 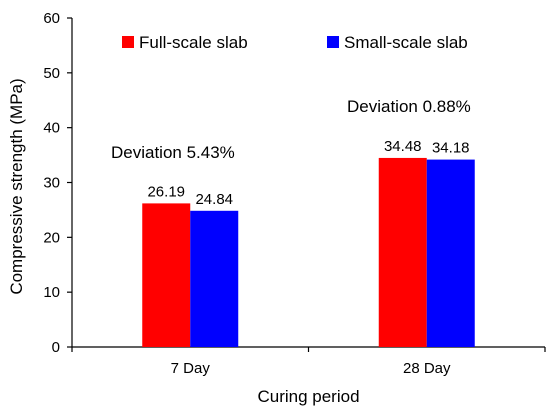 I want to click on legend-label-small-scale: Small-scale slab, so click(x=406, y=42).